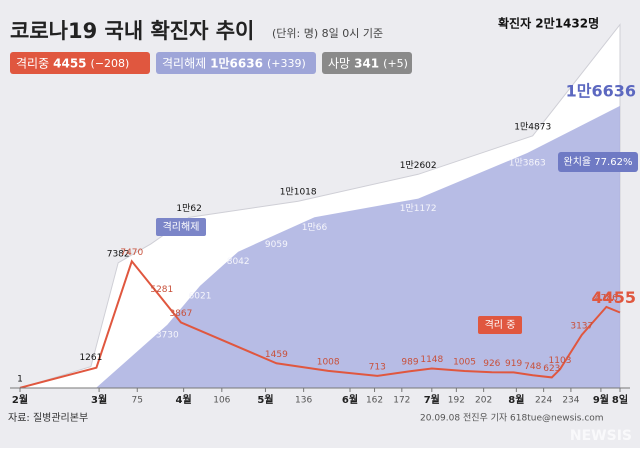 Image resolution: width=640 pixels, height=452 pixels. I want to click on annotation-rate: 완치율 77.62%, so click(598, 162).